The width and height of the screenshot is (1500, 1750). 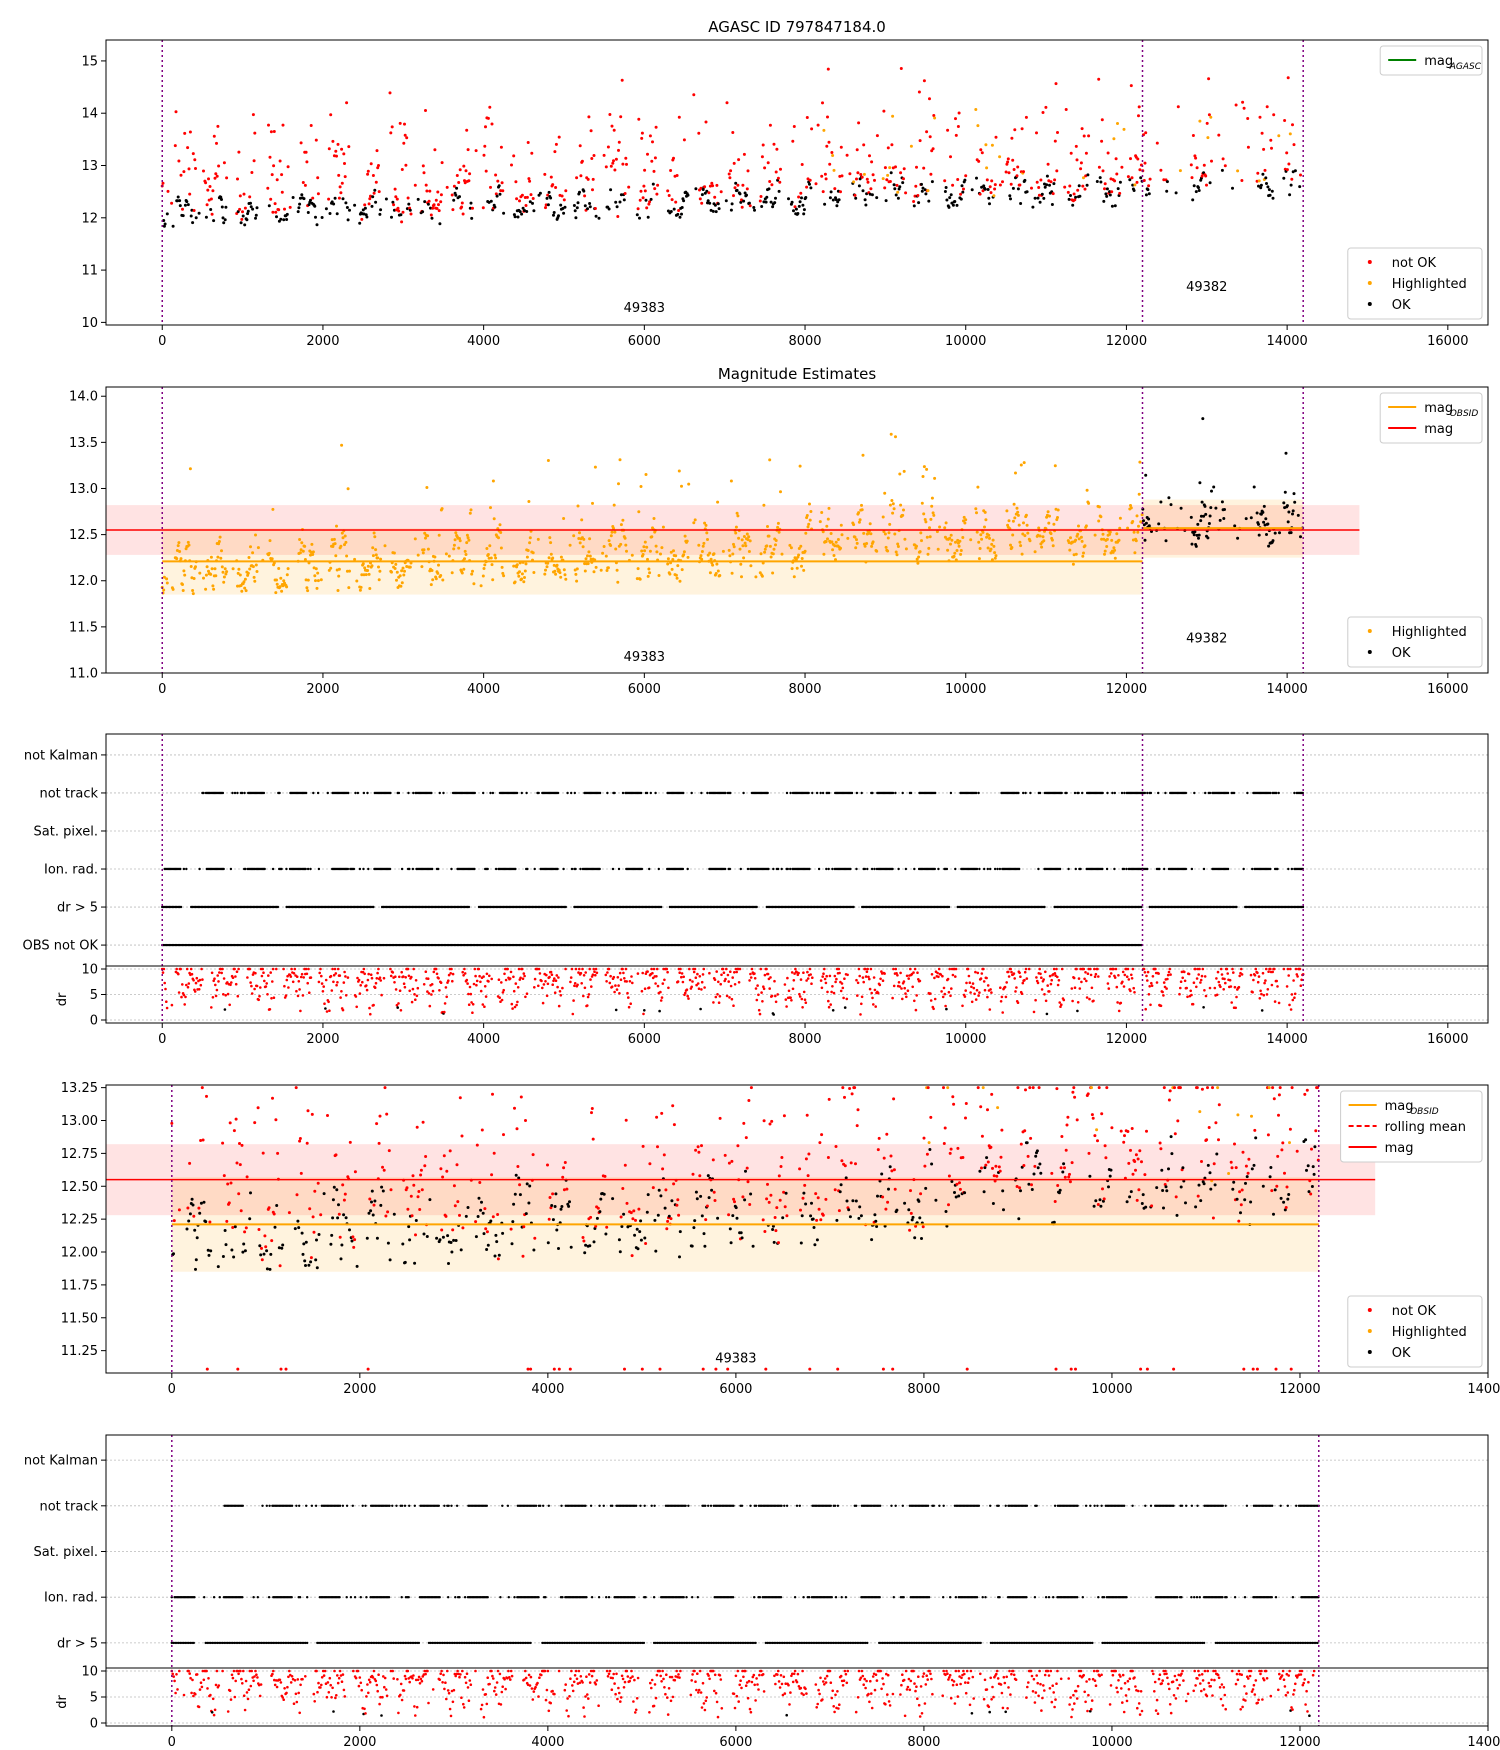 I want to click on x-tick-label: 0, so click(x=162, y=341).